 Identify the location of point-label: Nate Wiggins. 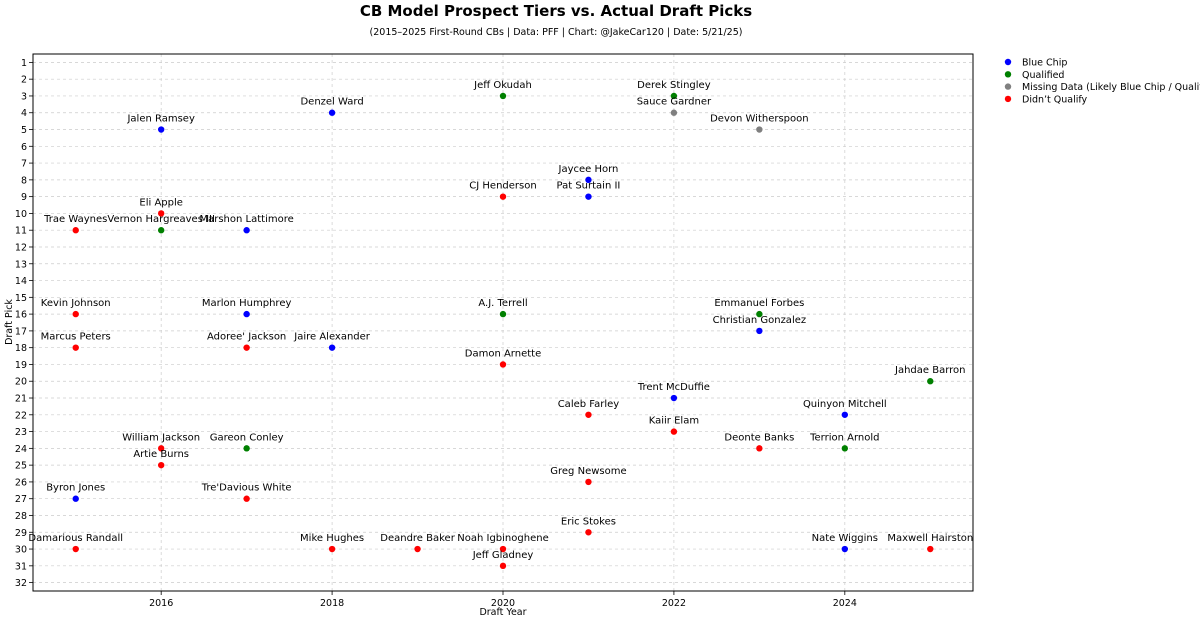
(845, 538).